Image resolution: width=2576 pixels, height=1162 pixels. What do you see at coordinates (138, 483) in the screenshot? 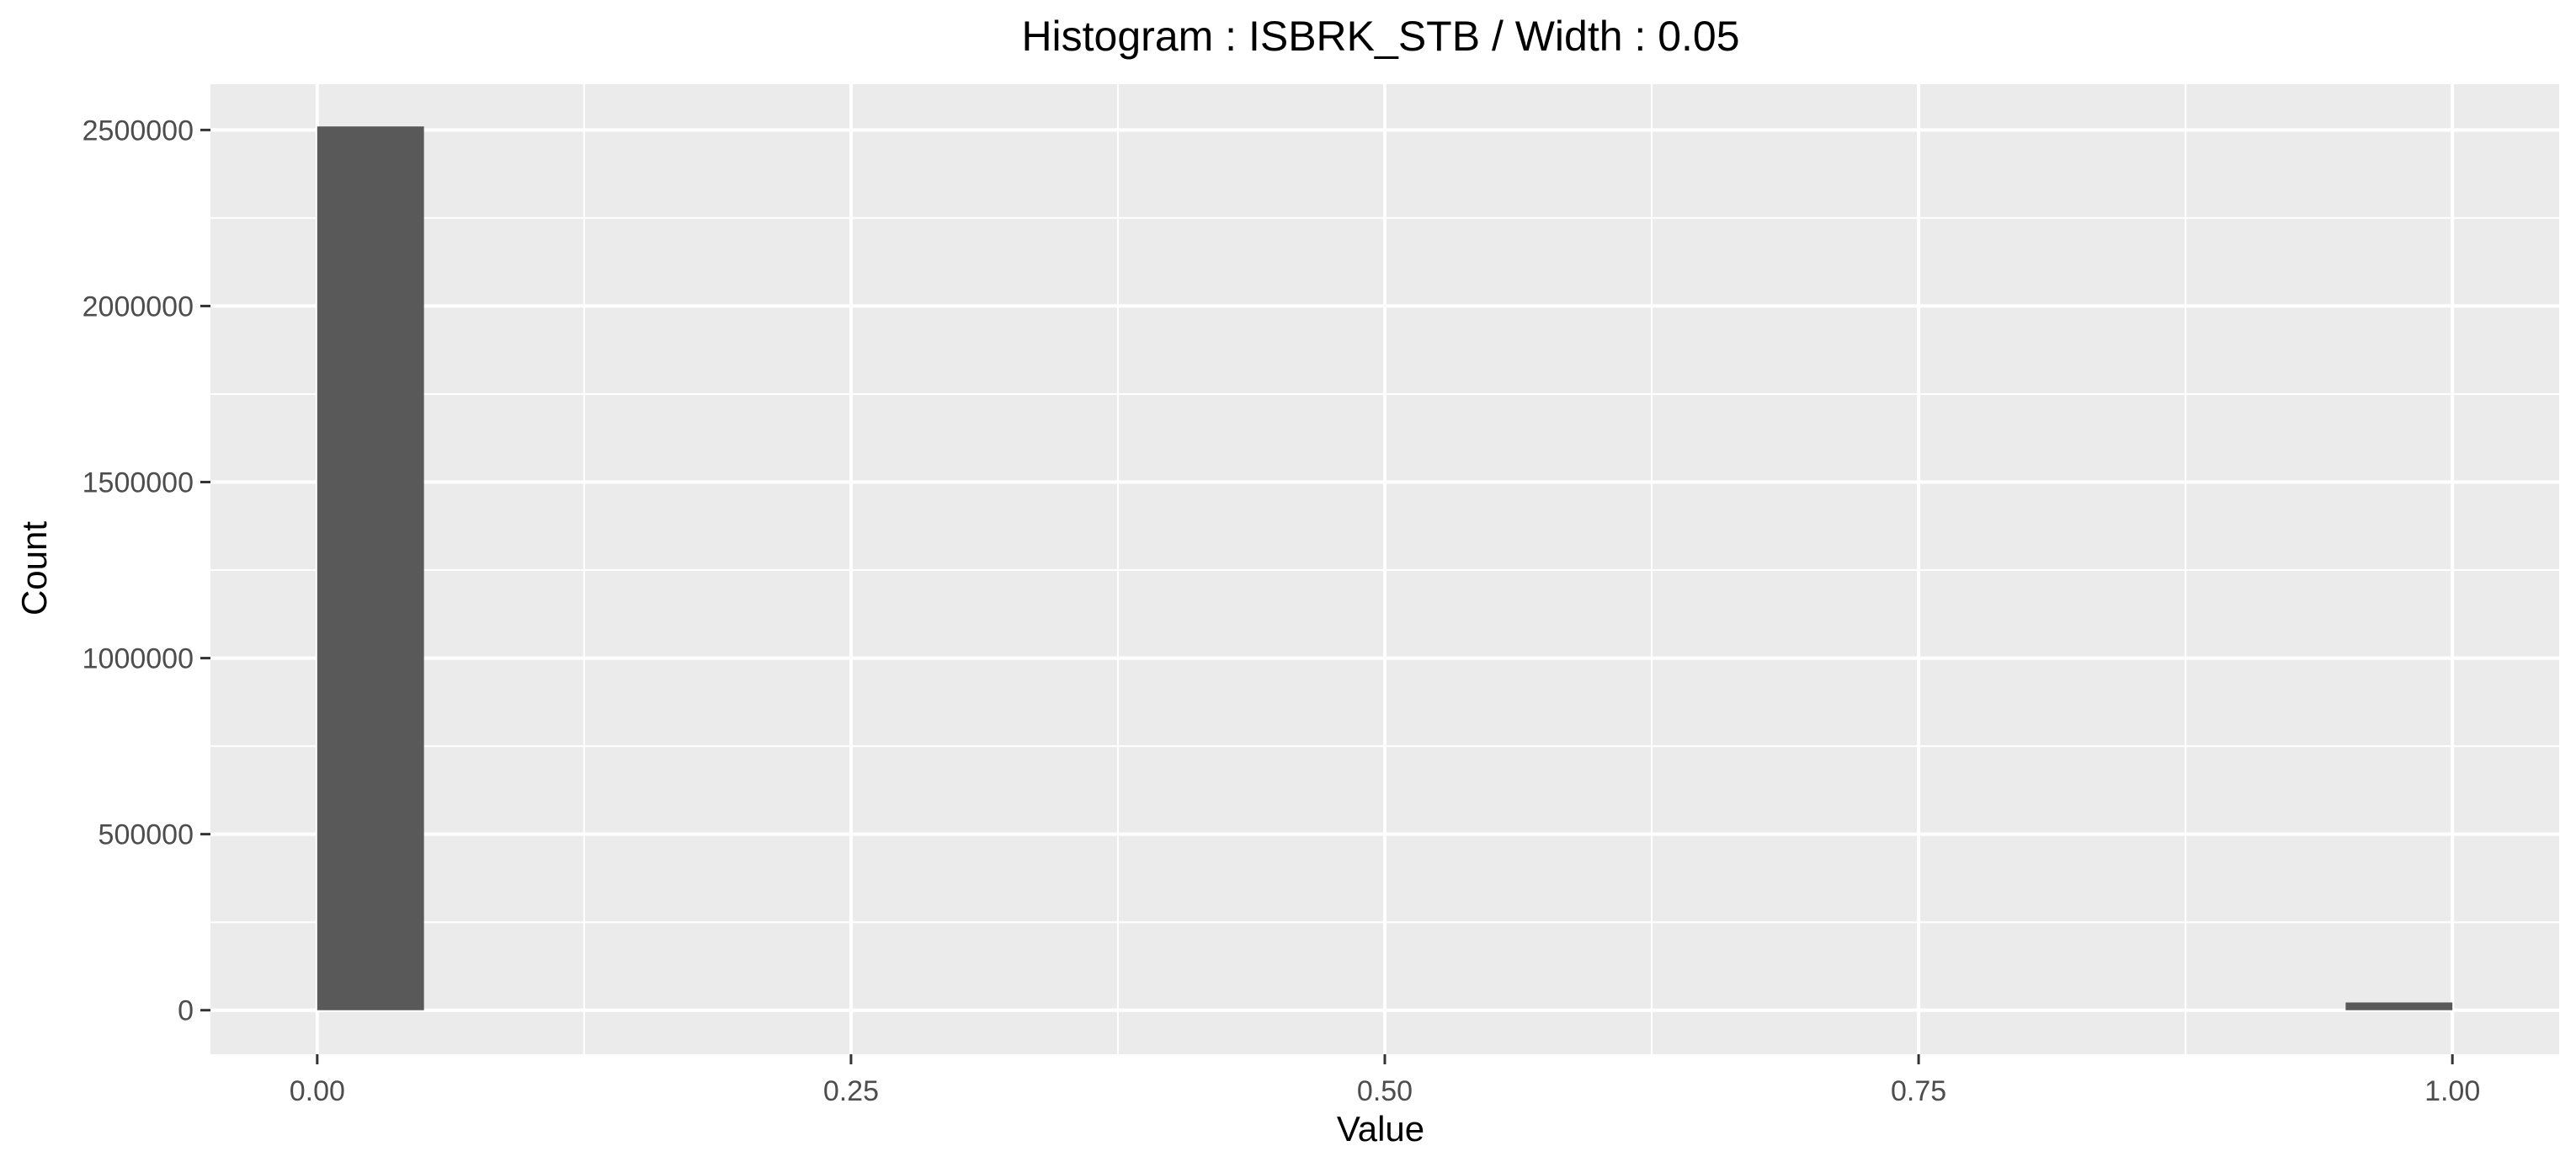
I see `y-tick-label: 1500000` at bounding box center [138, 483].